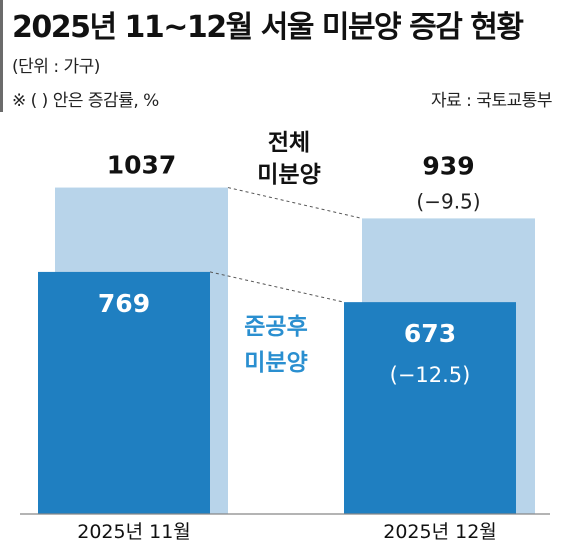  What do you see at coordinates (430, 333) in the screenshot?
I see `after-value-label-2: 673` at bounding box center [430, 333].